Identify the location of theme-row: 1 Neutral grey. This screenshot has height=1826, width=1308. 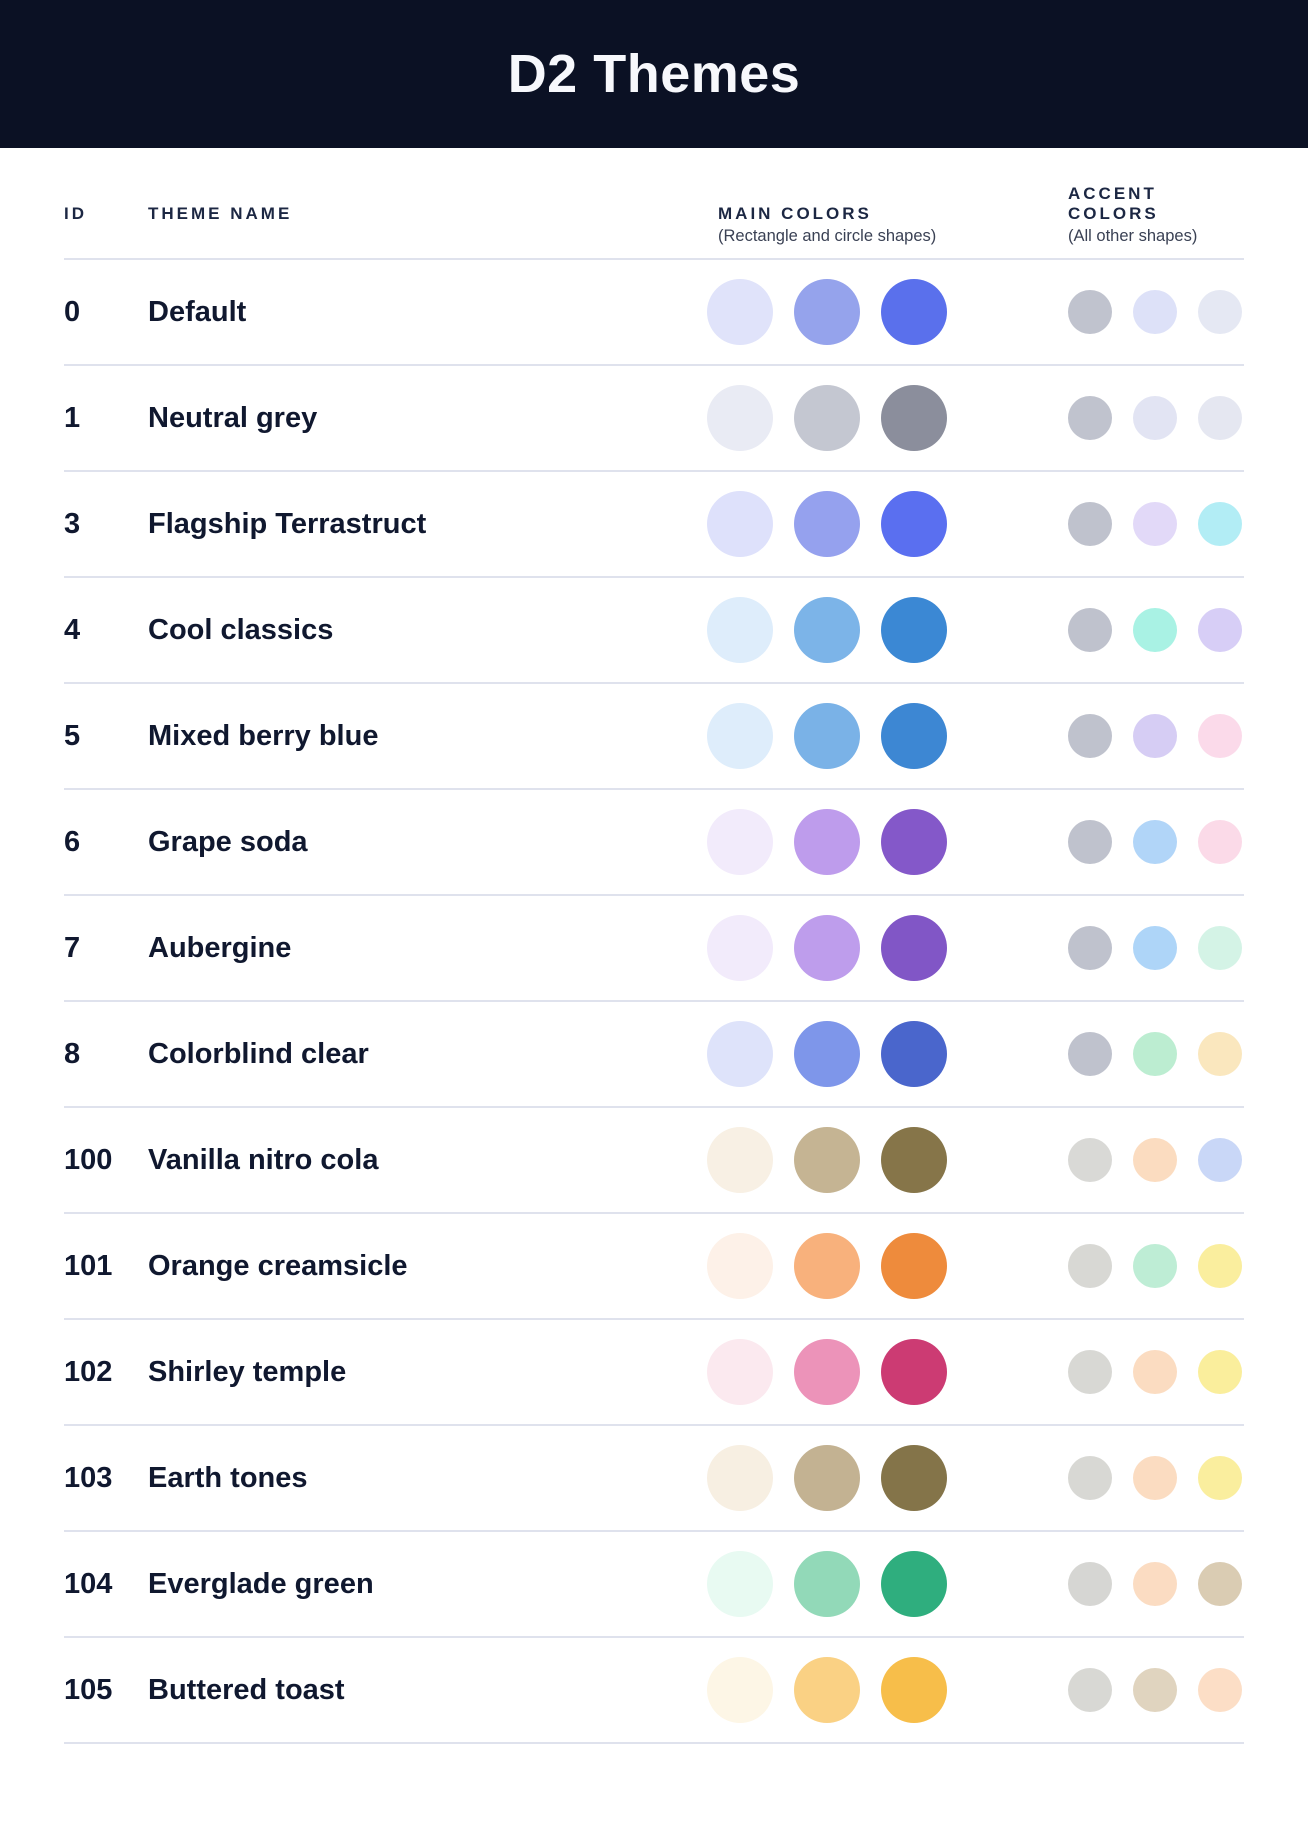
(654, 419).